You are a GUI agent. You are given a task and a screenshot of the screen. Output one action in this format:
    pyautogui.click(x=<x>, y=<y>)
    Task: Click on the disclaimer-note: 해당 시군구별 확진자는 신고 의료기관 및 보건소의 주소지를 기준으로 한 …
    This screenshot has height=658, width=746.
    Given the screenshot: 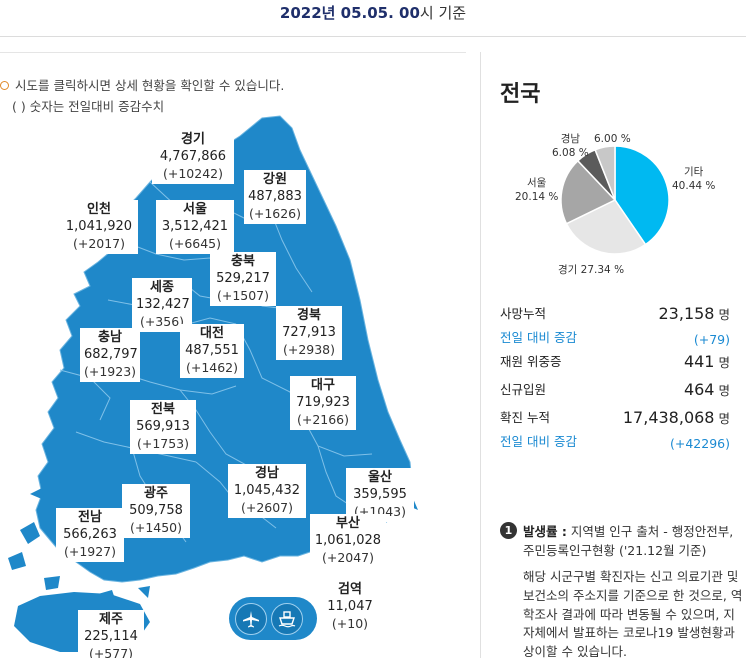 What is the action you would take?
    pyautogui.click(x=633, y=613)
    